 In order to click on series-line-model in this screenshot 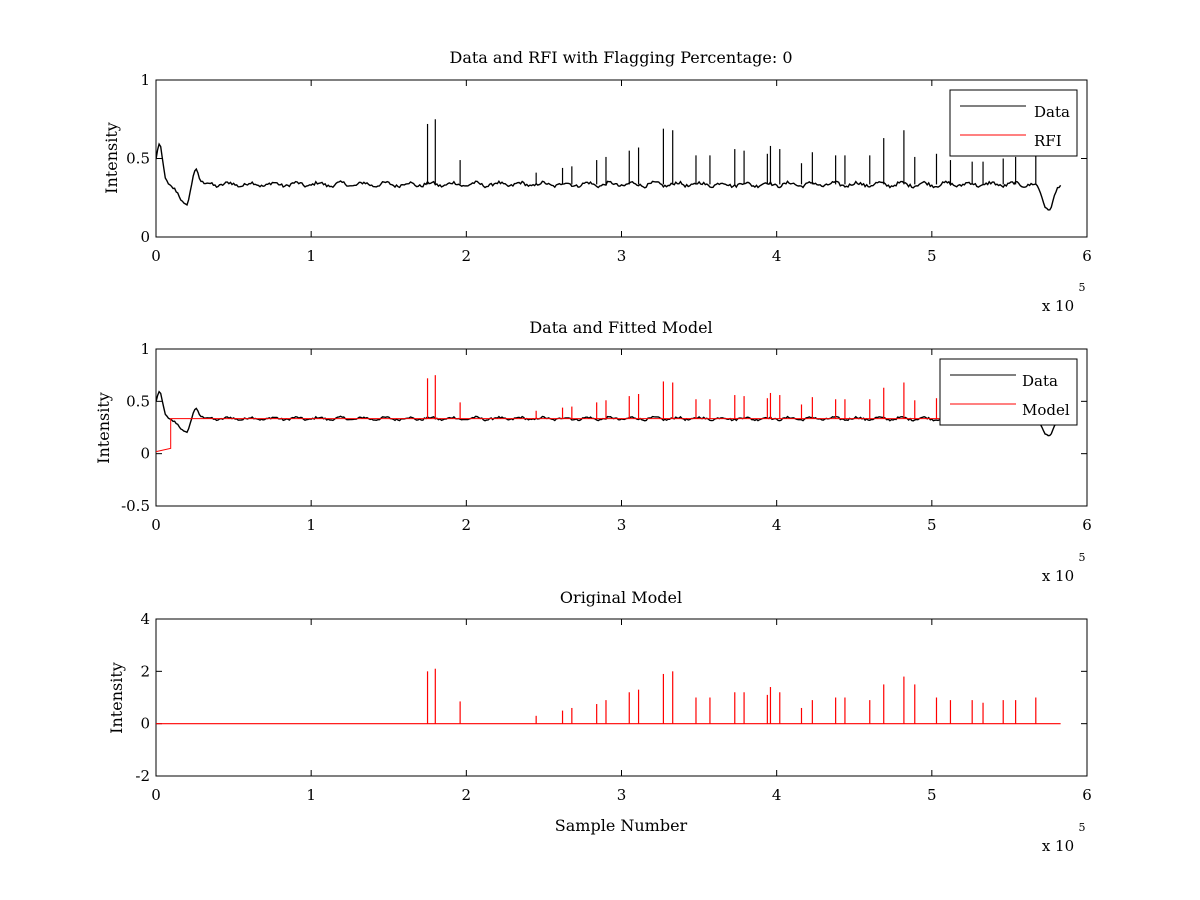, I will do `click(608, 435)`.